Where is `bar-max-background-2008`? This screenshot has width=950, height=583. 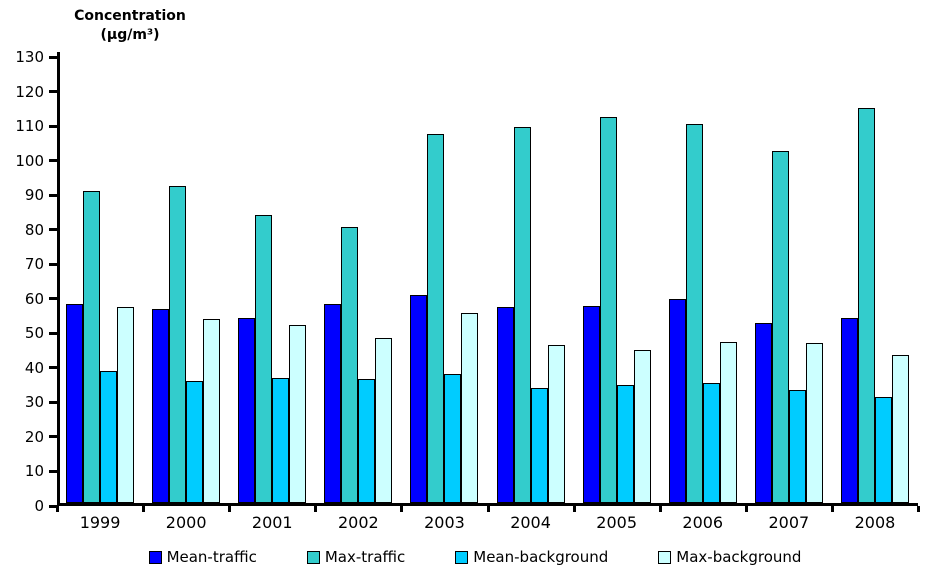 bar-max-background-2008 is located at coordinates (900, 429).